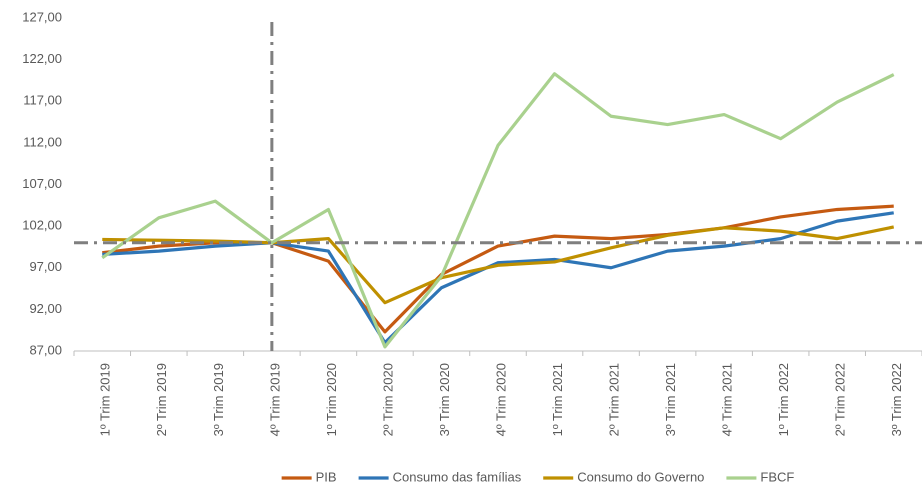 The height and width of the screenshot is (490, 922). I want to click on legend-item: Consumo do Governo, so click(623, 476).